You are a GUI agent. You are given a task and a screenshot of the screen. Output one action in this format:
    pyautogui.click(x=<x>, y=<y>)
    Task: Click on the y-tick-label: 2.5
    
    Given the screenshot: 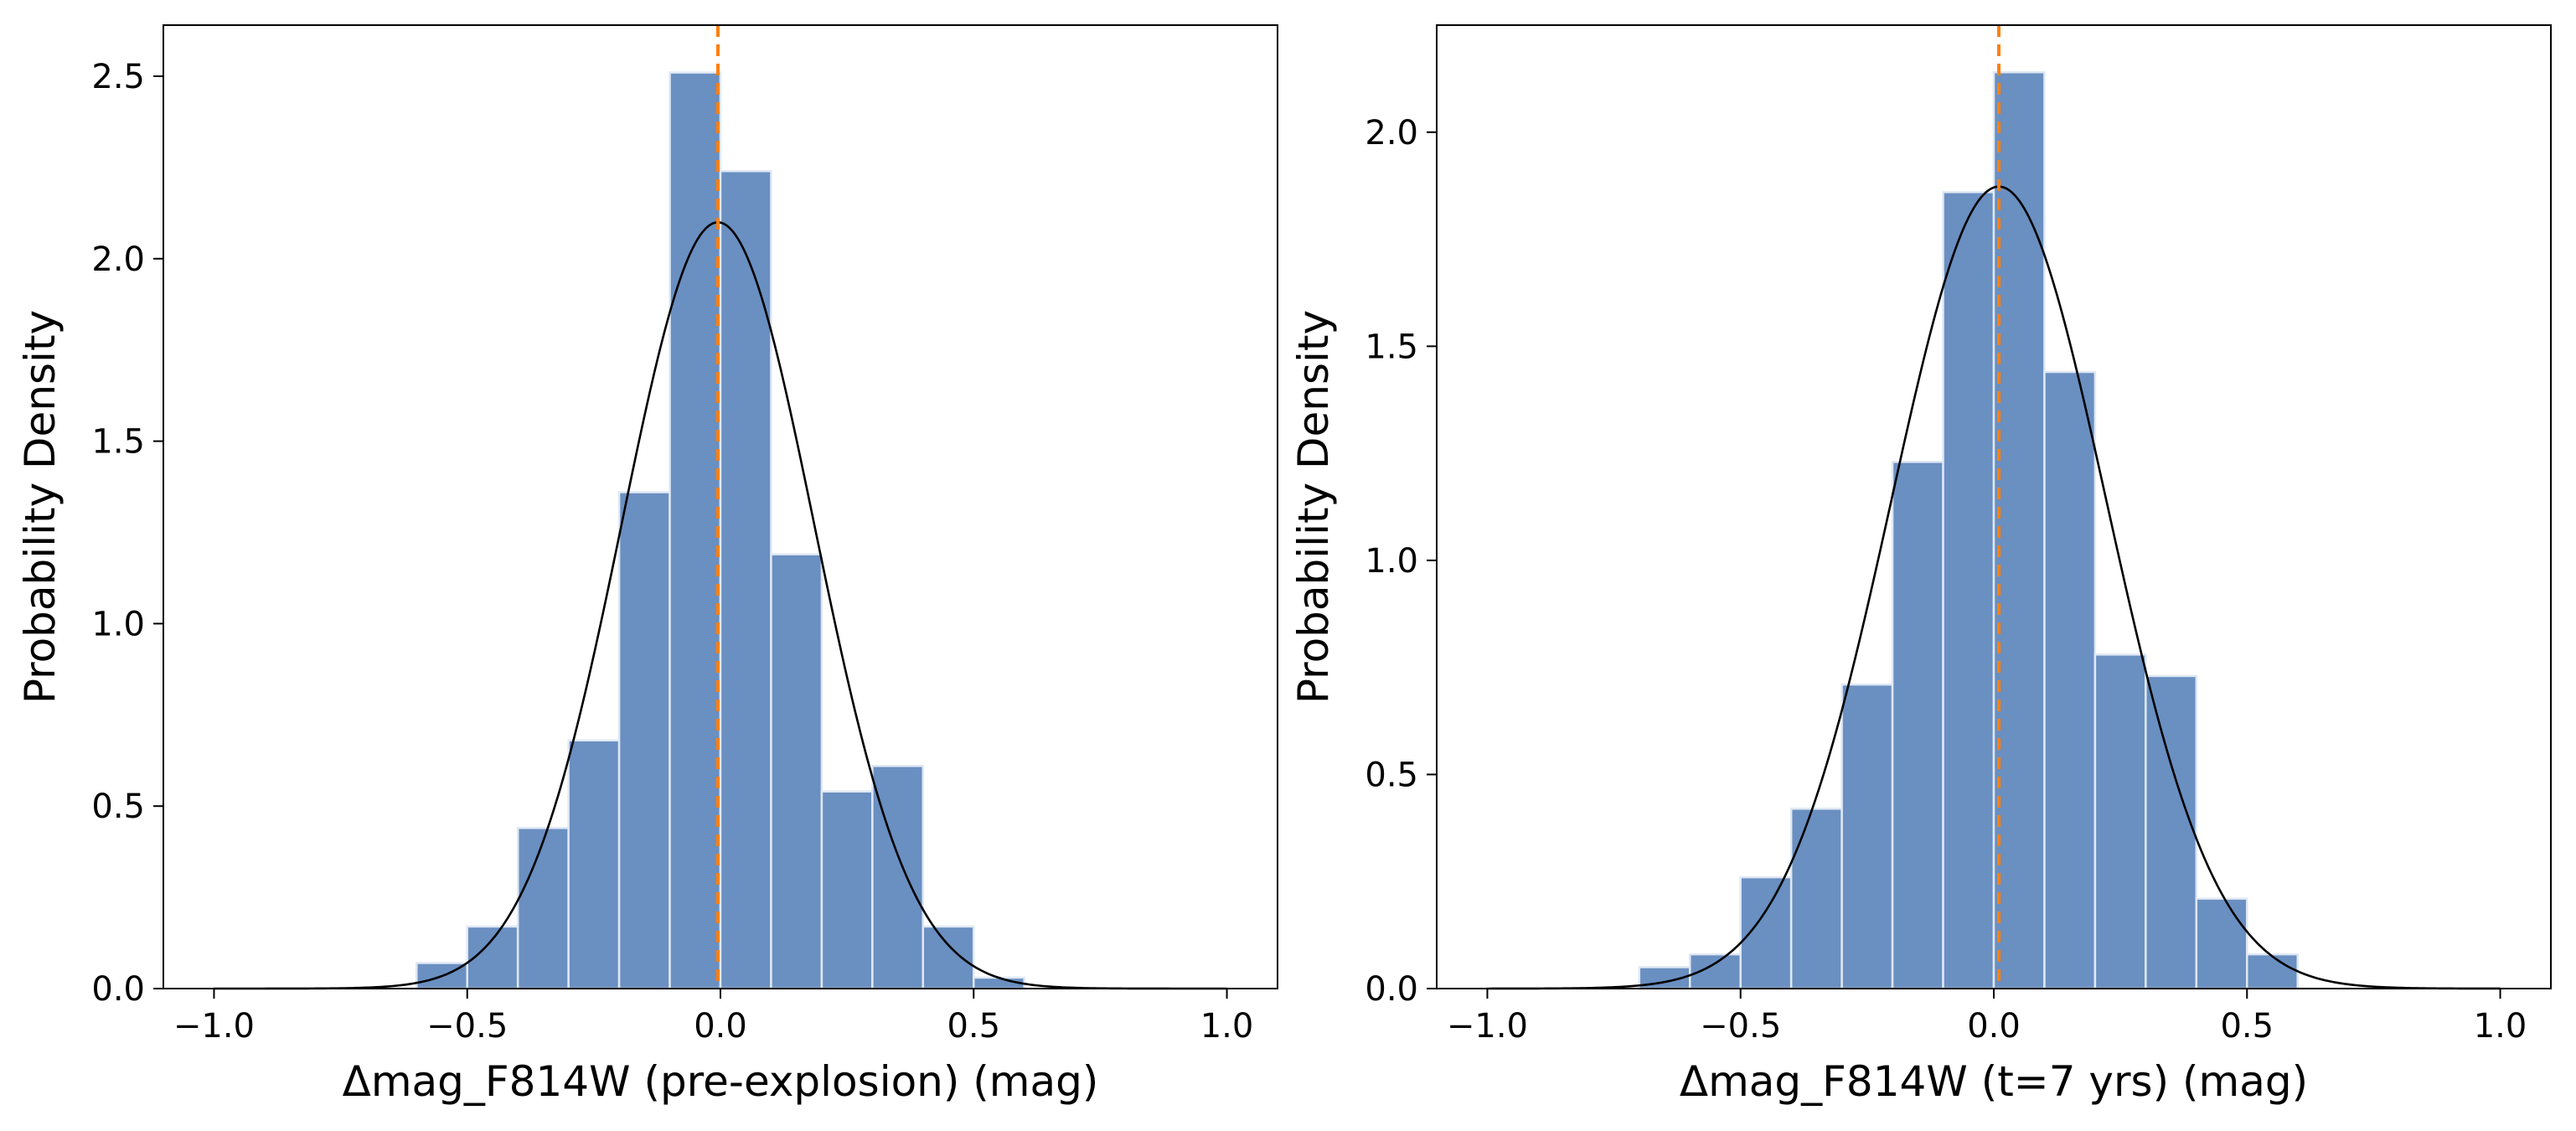 What is the action you would take?
    pyautogui.click(x=118, y=77)
    